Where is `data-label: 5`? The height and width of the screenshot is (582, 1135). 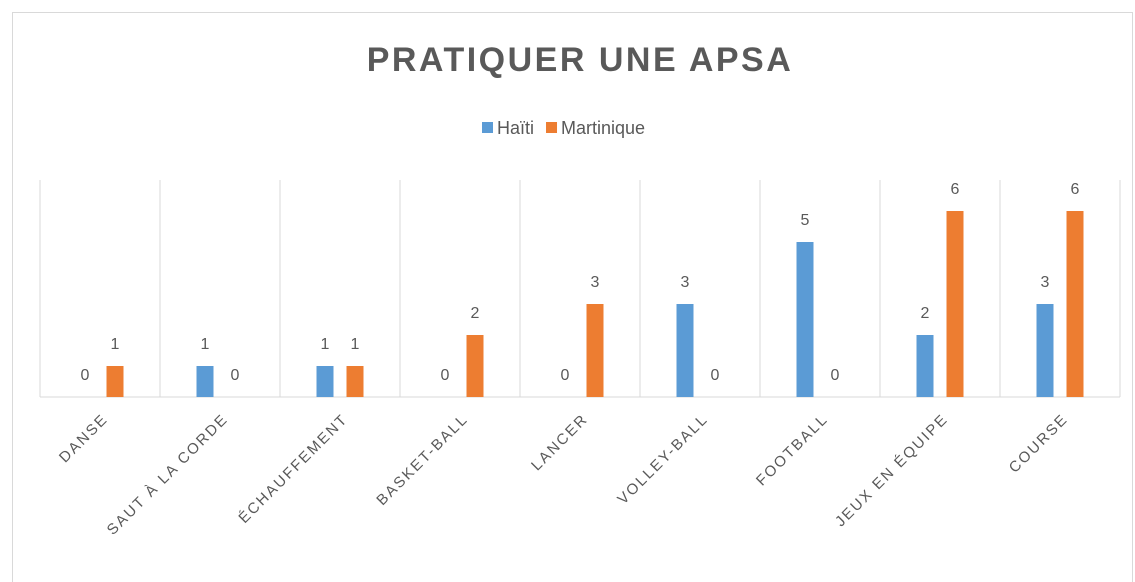
data-label: 5 is located at coordinates (805, 220).